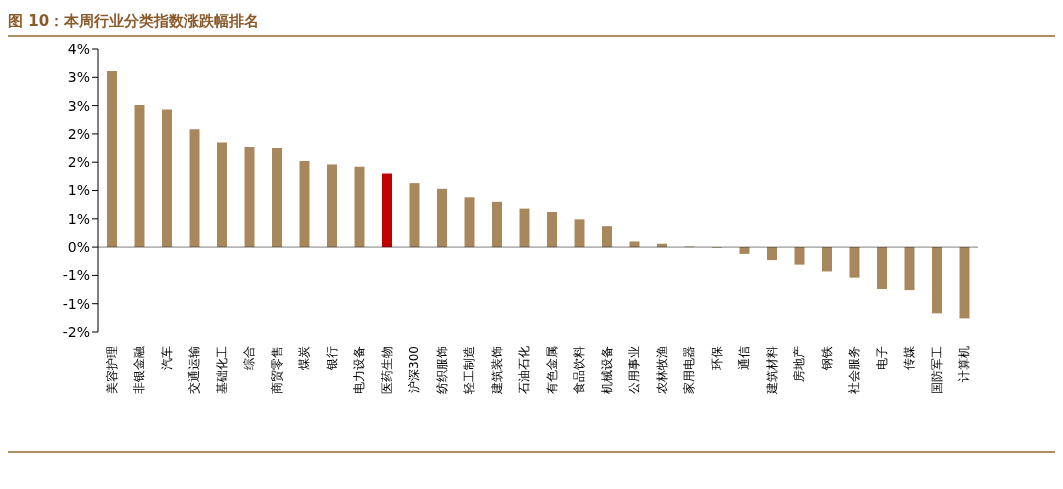 The width and height of the screenshot is (1063, 489). I want to click on x-tick-label: 食品饮料, so click(579, 370).